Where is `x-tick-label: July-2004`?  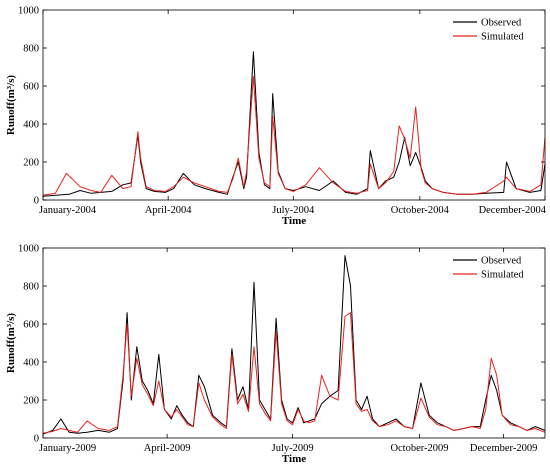 x-tick-label: July-2004 is located at coordinates (293, 210).